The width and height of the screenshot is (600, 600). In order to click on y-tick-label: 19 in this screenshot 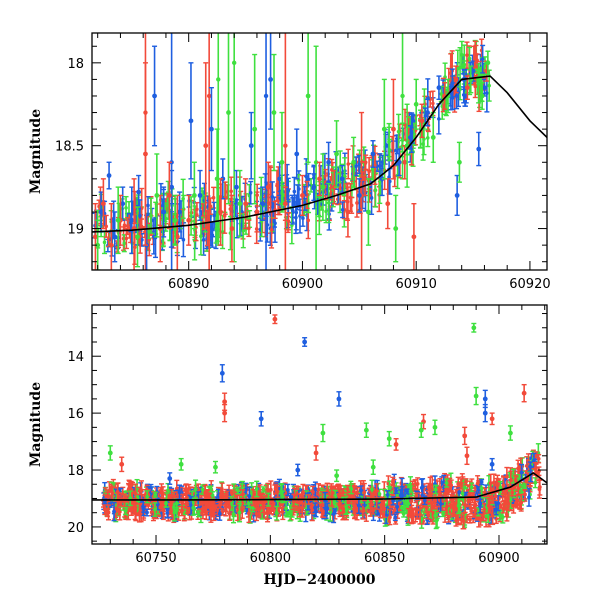, I will do `click(75, 230)`.